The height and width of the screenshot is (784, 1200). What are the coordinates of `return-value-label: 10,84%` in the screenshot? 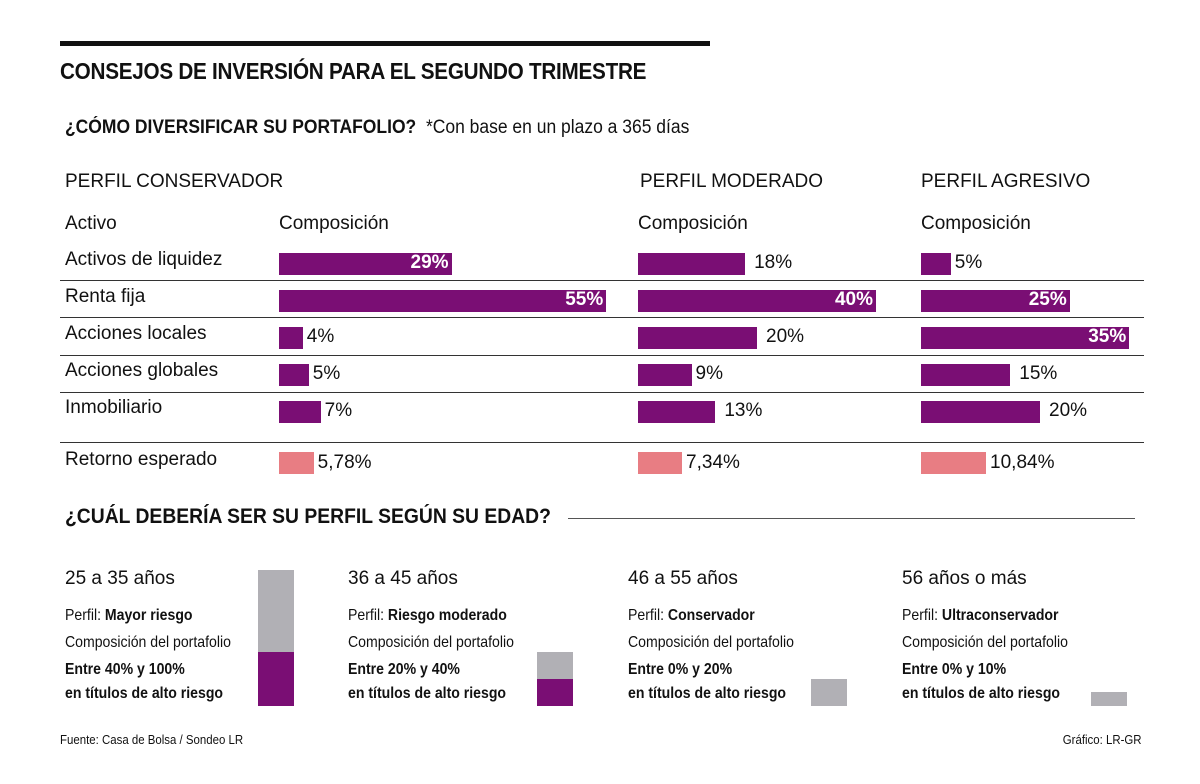 It's located at (1022, 462).